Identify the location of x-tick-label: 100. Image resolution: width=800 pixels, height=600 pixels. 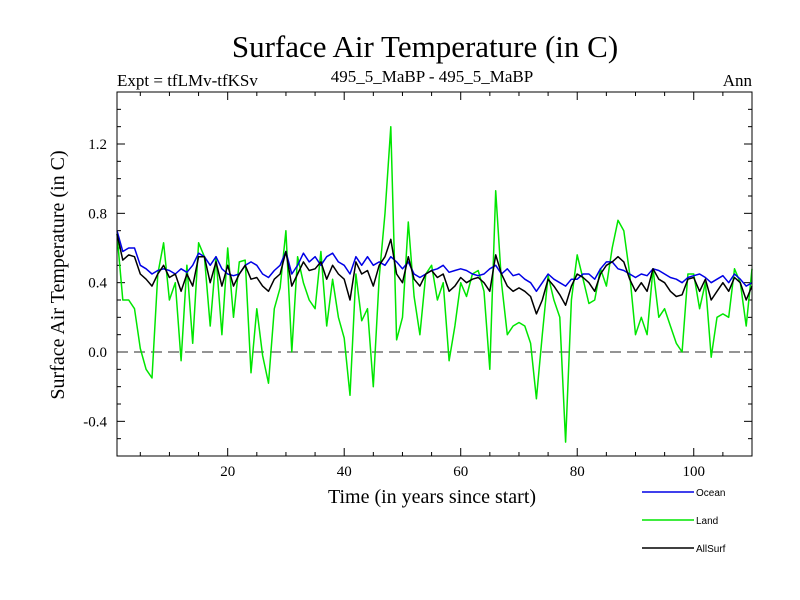
(693, 472).